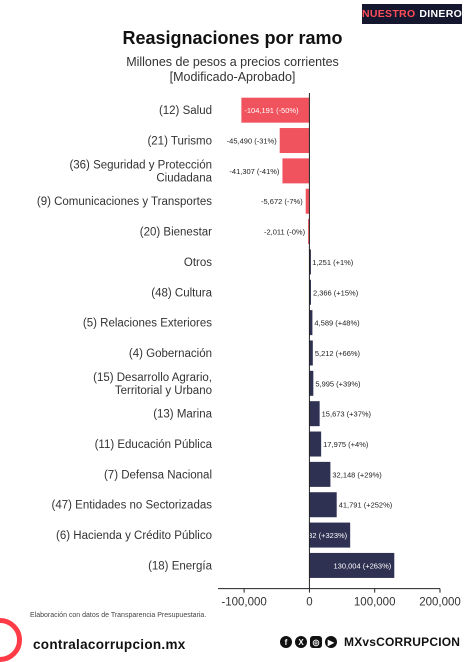  What do you see at coordinates (198, 263) in the screenshot?
I see `category-label: Otros` at bounding box center [198, 263].